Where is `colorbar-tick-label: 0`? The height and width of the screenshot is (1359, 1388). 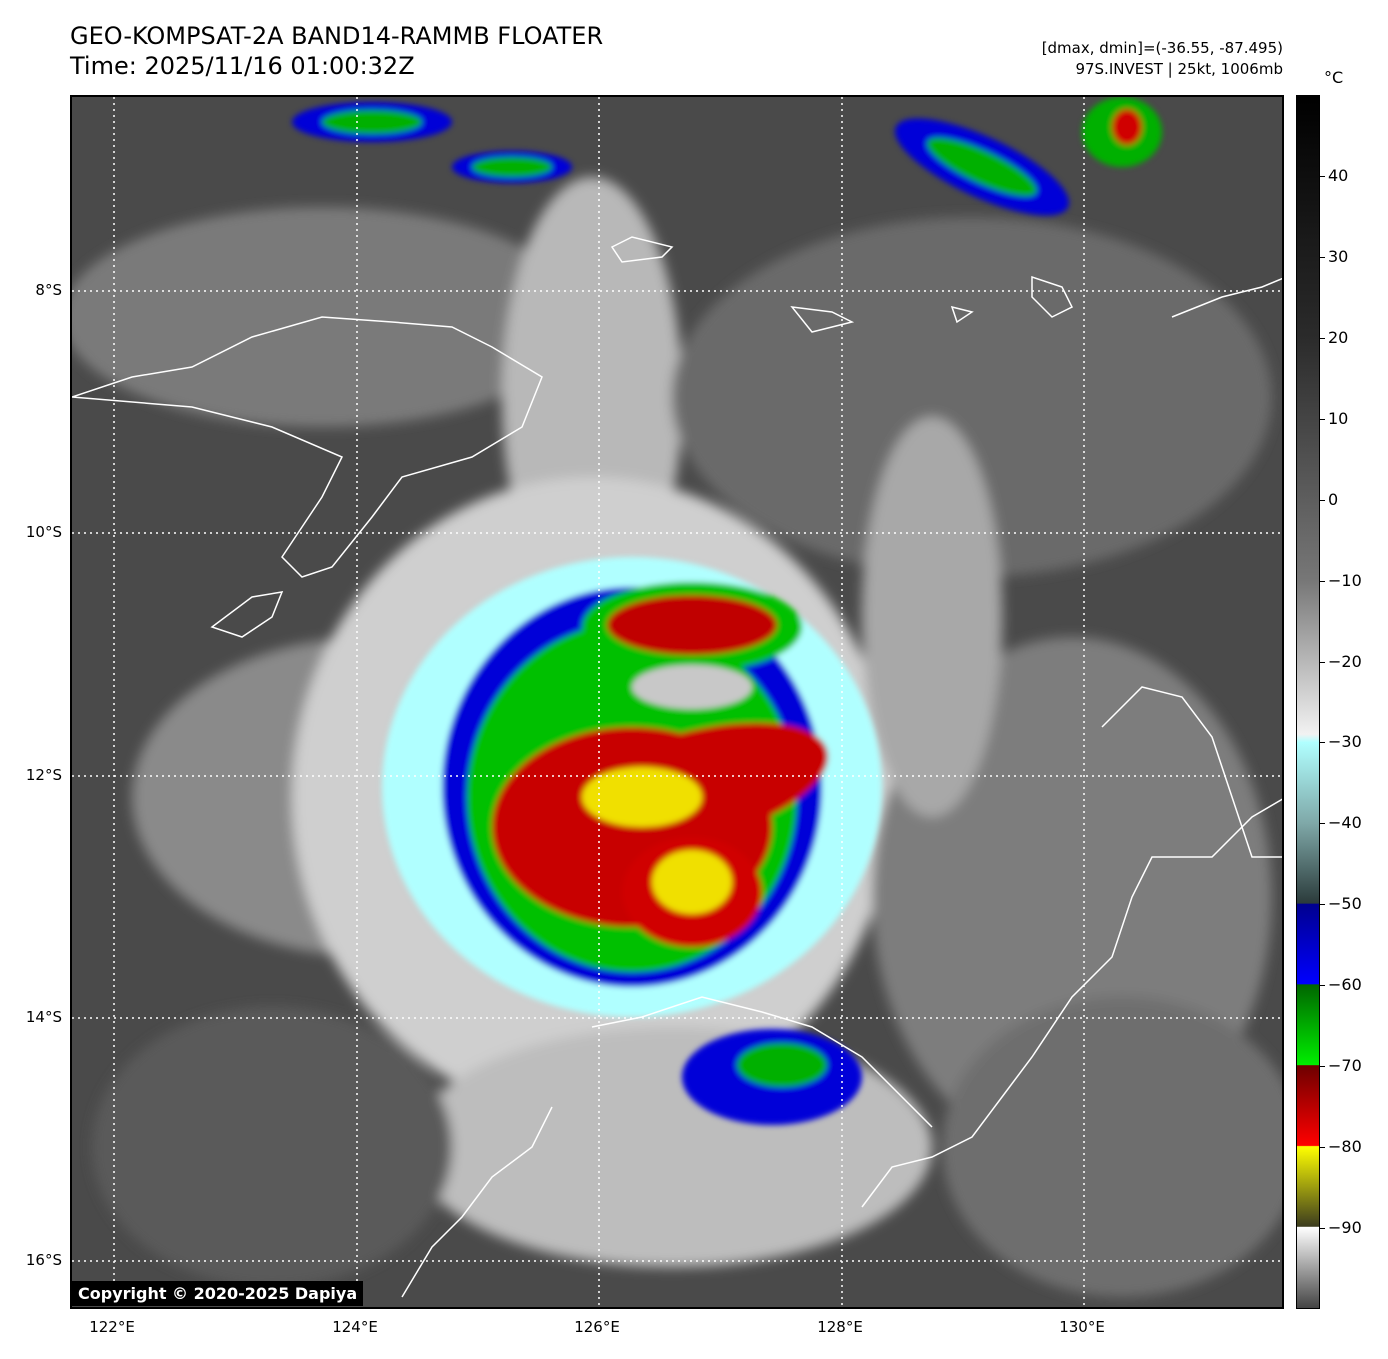 colorbar-tick-label: 0 is located at coordinates (1333, 499).